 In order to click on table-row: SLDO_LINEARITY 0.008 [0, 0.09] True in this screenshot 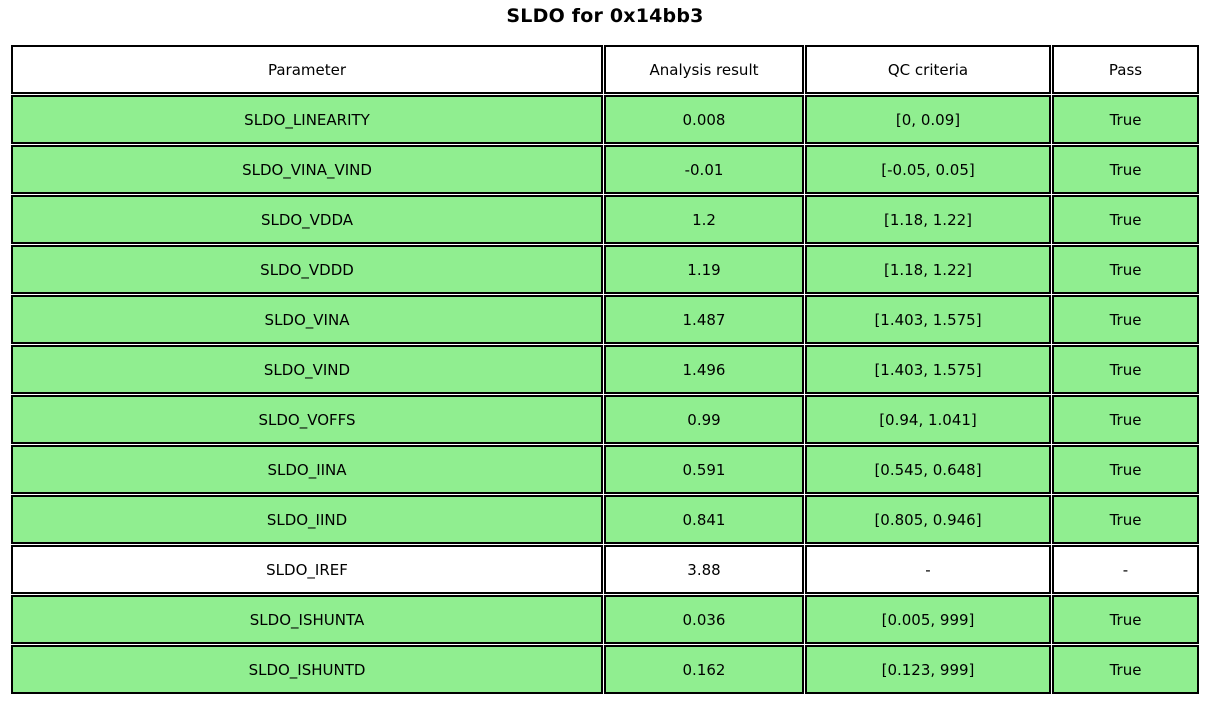, I will do `click(605, 119)`.